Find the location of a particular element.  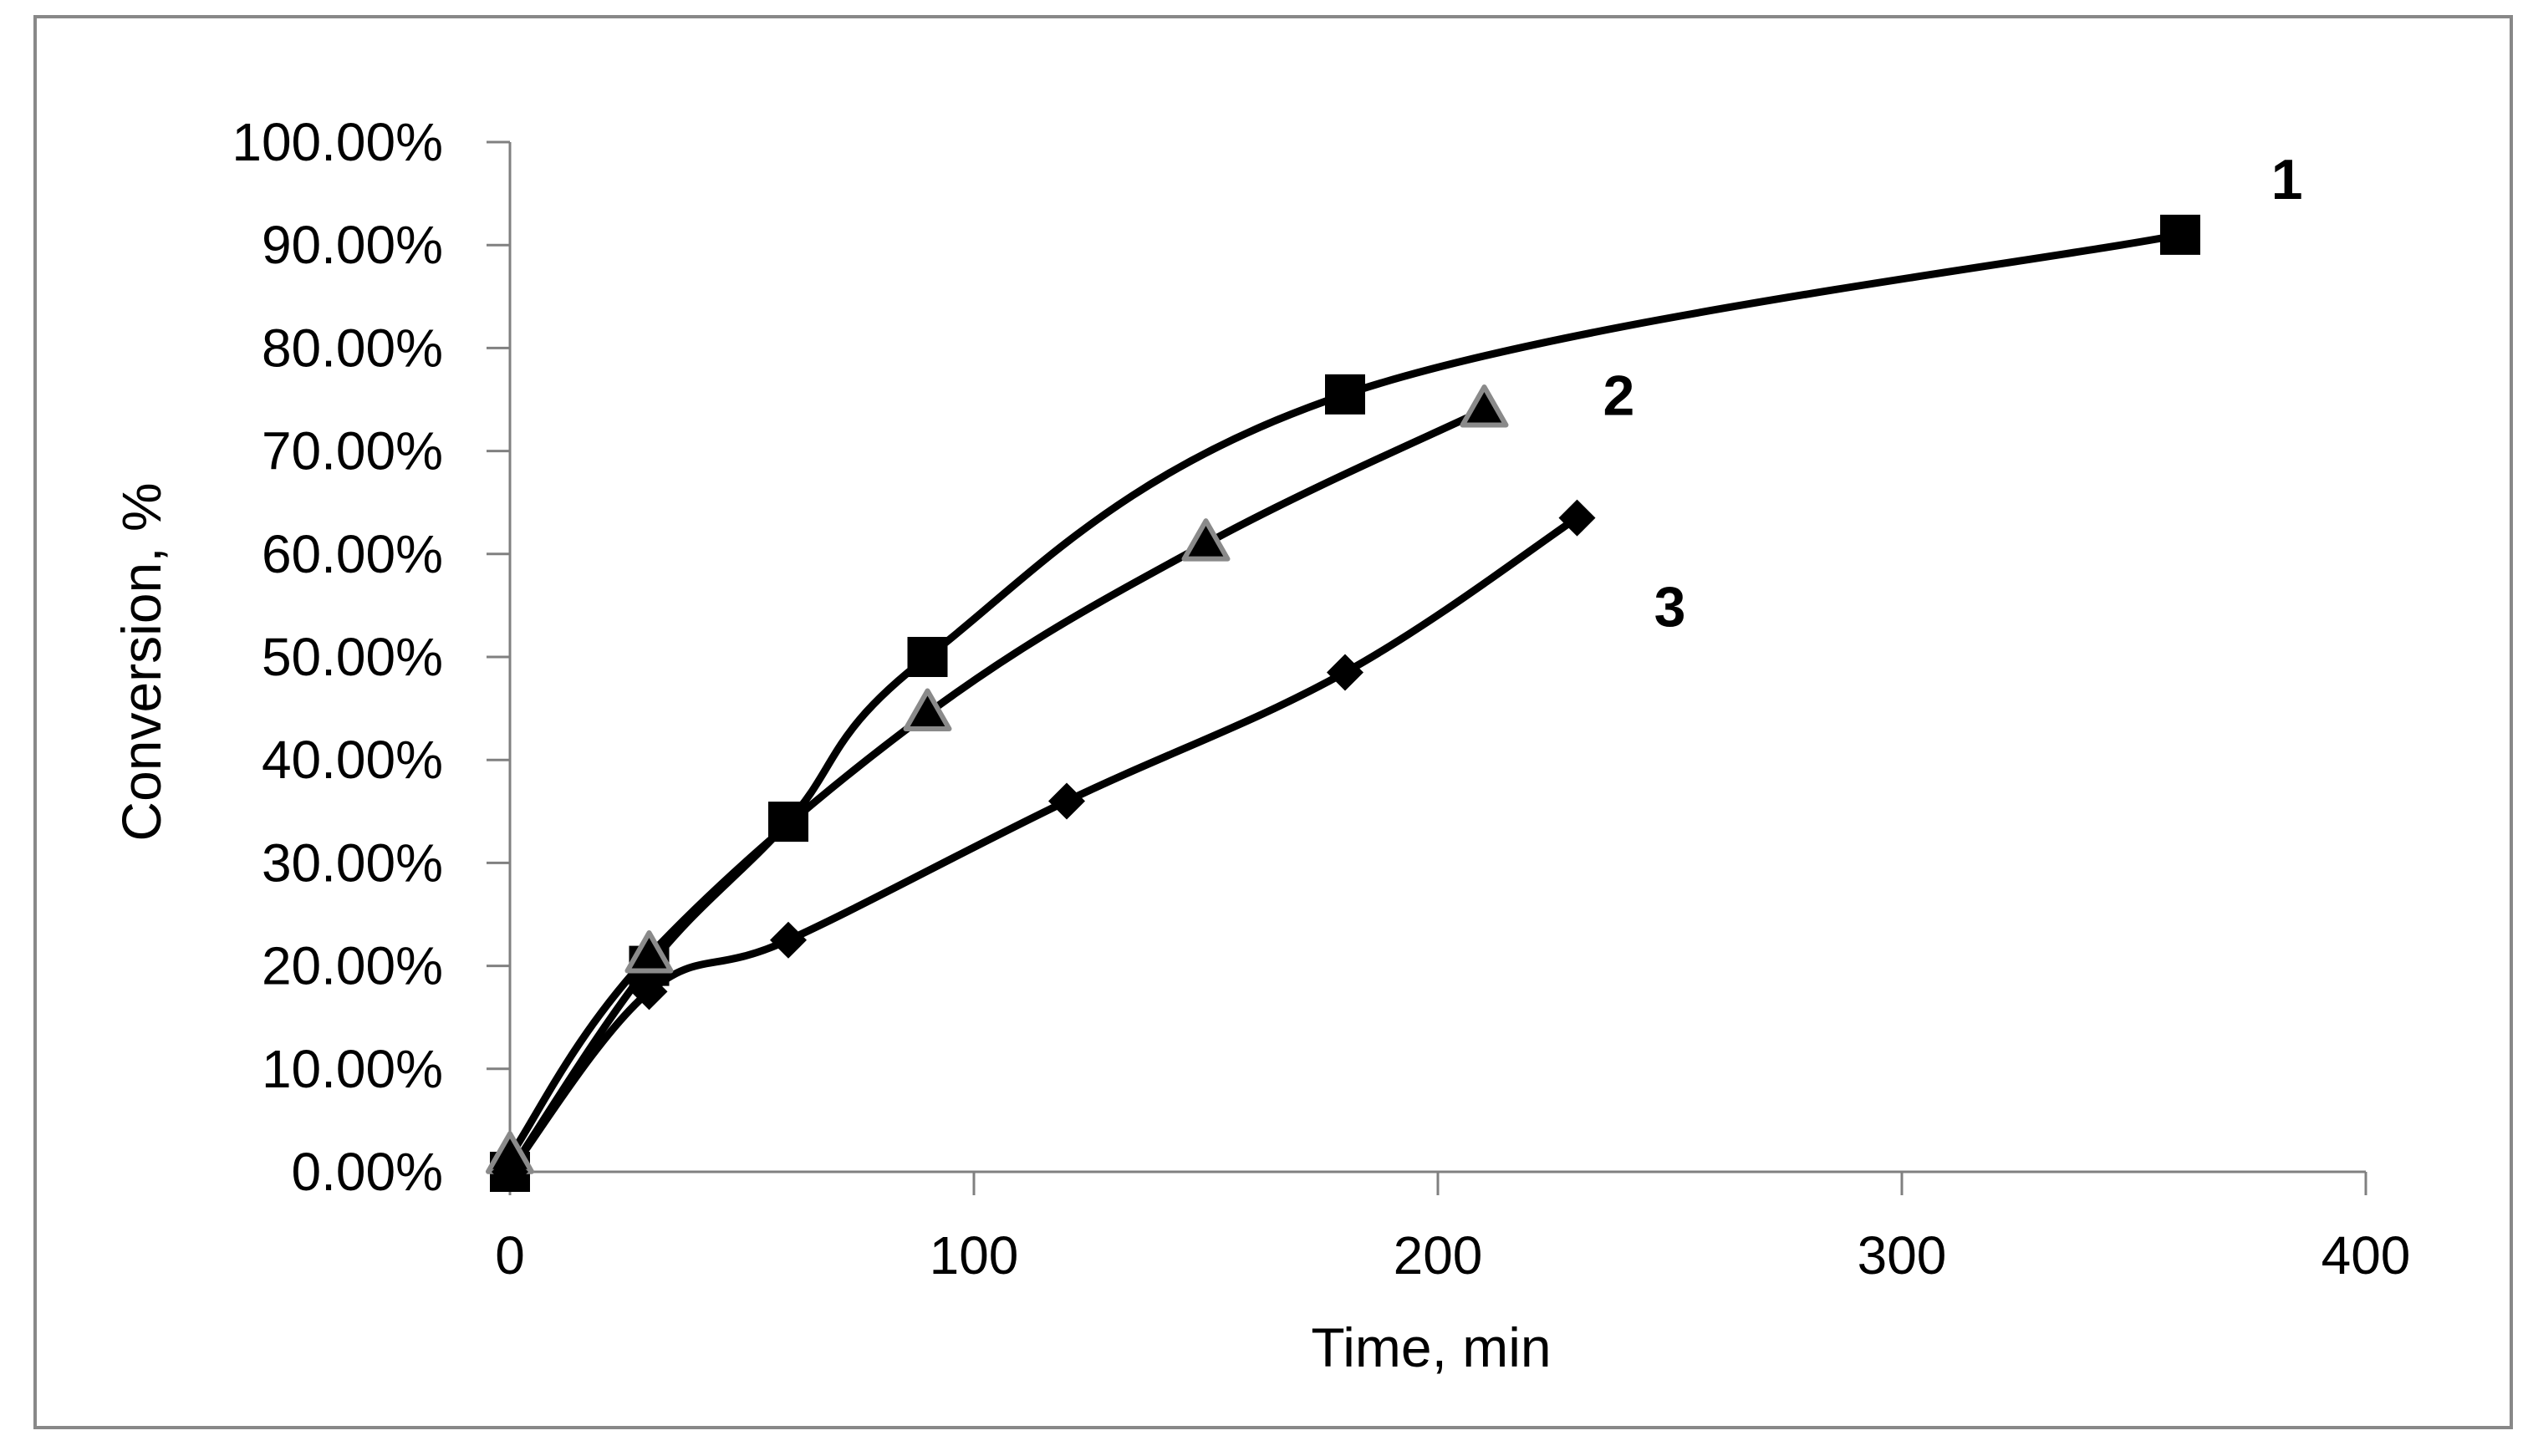

y-tick-label: 20.00% is located at coordinates (353, 966).